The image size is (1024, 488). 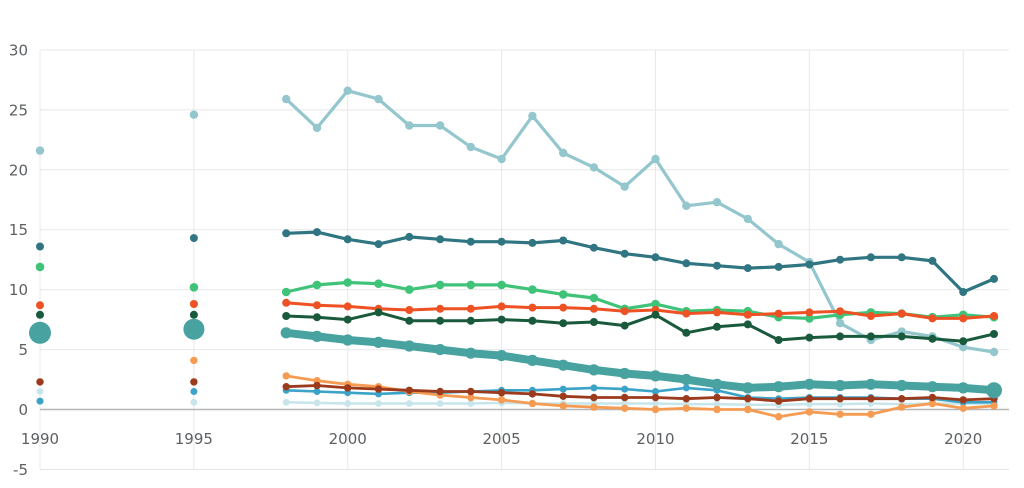 What do you see at coordinates (440, 285) in the screenshot?
I see `data-point-green-2003` at bounding box center [440, 285].